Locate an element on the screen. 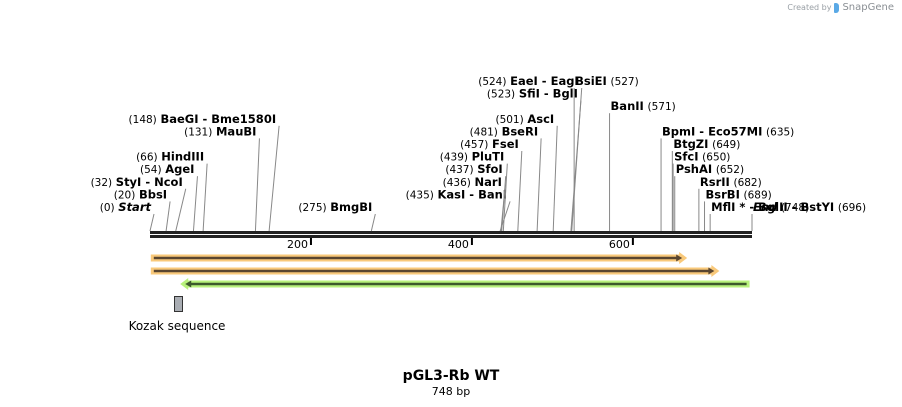 The width and height of the screenshot is (902, 407). watermark-prefix: Created by is located at coordinates (809, 7).